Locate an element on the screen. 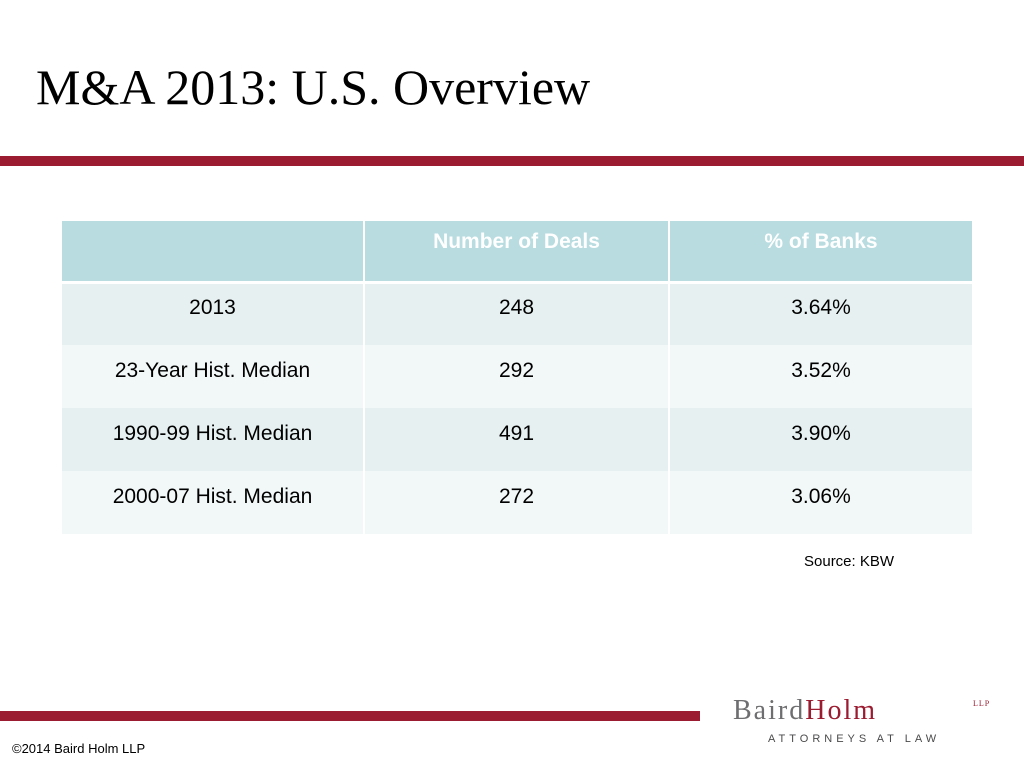 This screenshot has width=1024, height=768. number-of-deals-cell: 292 is located at coordinates (516, 376).